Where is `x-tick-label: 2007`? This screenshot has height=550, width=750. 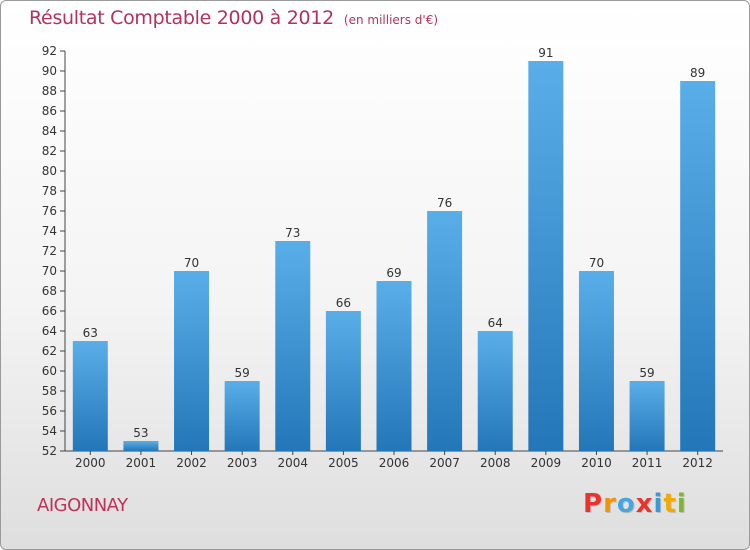
x-tick-label: 2007 is located at coordinates (444, 463).